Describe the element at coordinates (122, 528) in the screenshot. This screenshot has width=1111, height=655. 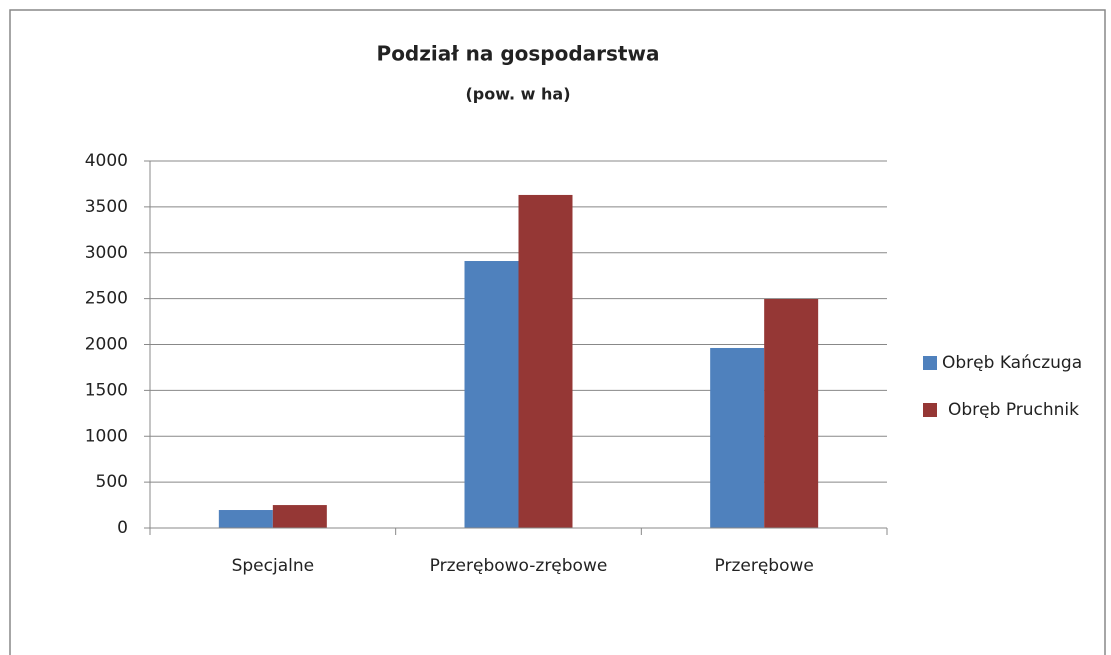
I see `y-tick-label: 0` at that location.